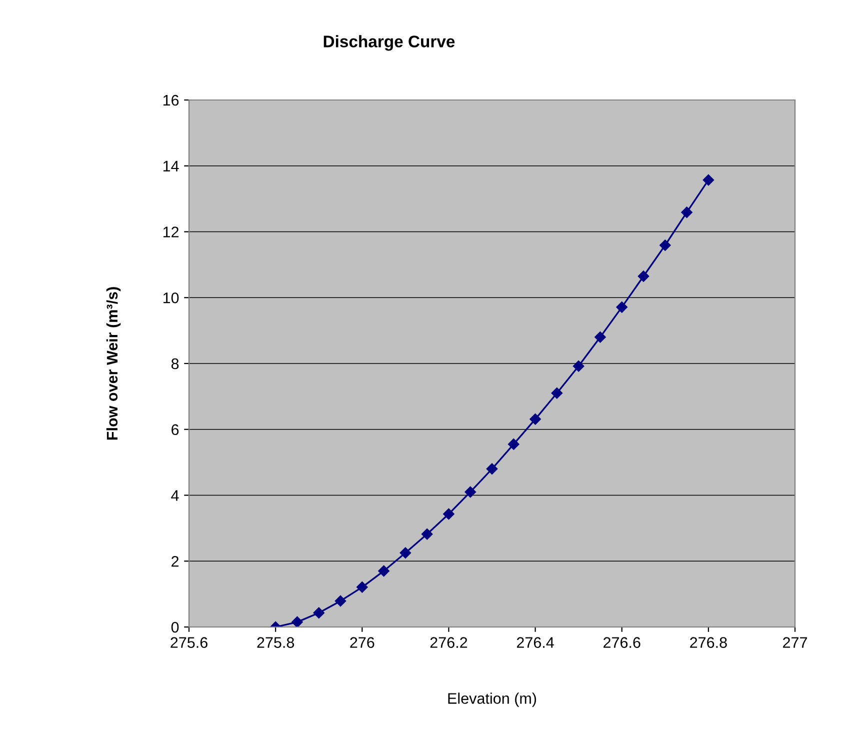  Describe the element at coordinates (171, 298) in the screenshot. I see `y-tick-label: 10` at that location.